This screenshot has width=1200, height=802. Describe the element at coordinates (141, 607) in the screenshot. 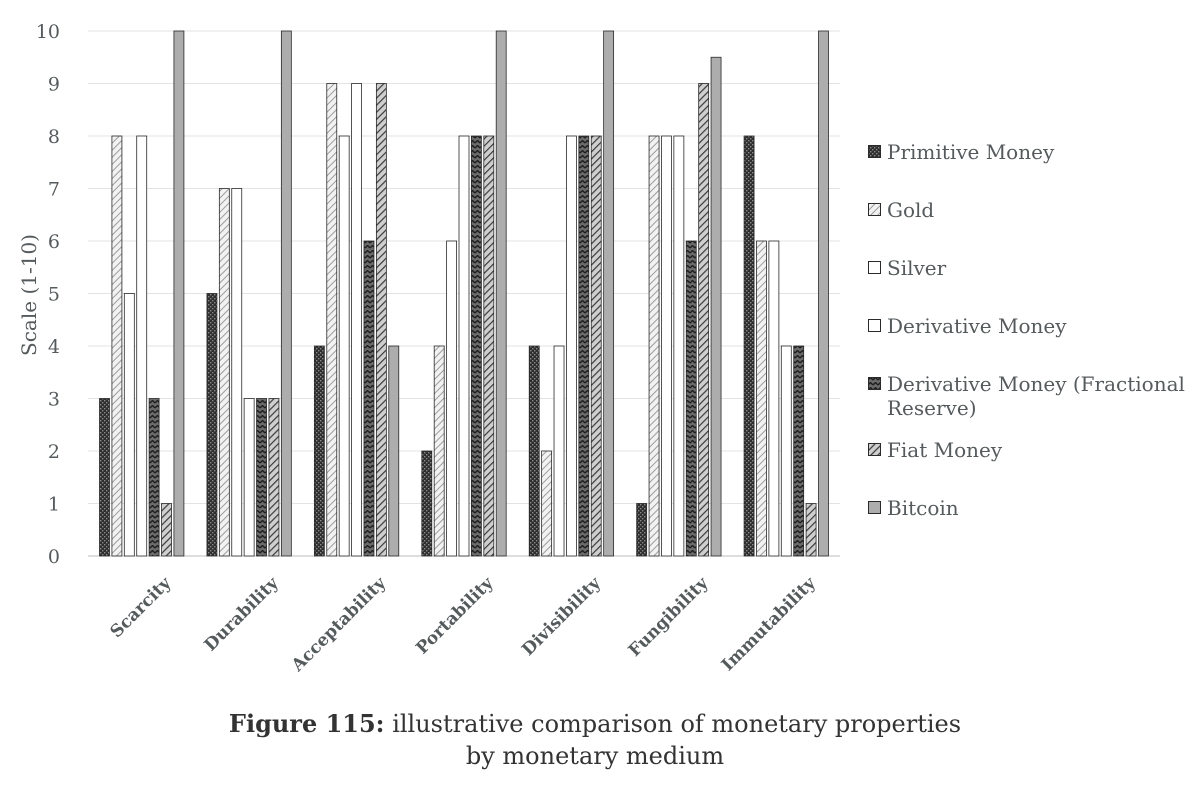

I see `x-tick-label: Scarcity` at that location.